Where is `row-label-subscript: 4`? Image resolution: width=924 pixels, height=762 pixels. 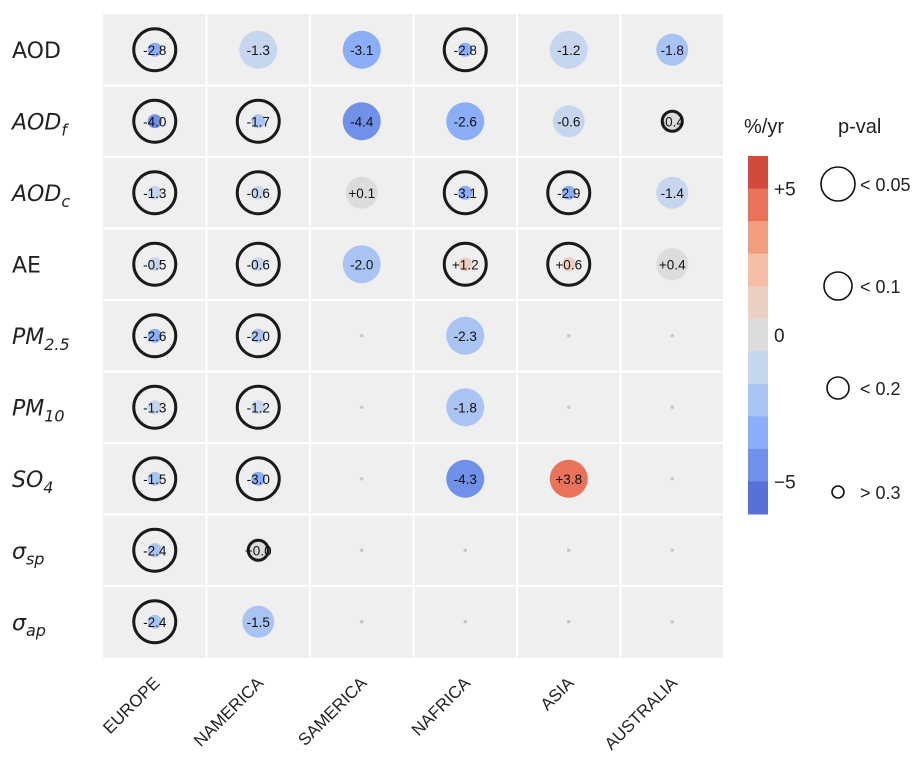 row-label-subscript: 4 is located at coordinates (48, 487).